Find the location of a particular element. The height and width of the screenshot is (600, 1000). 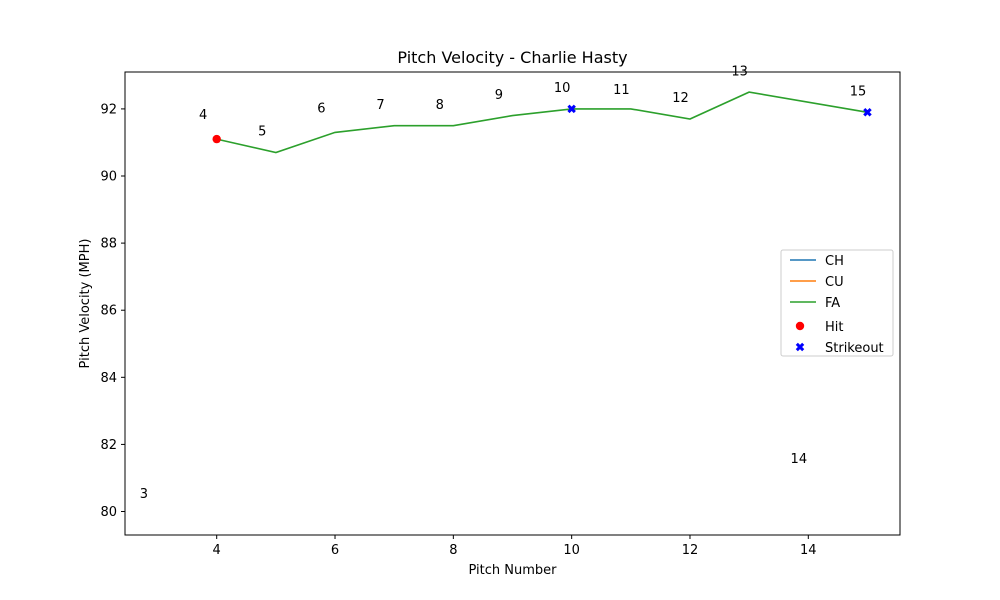

series-line-fa is located at coordinates (542, 122).